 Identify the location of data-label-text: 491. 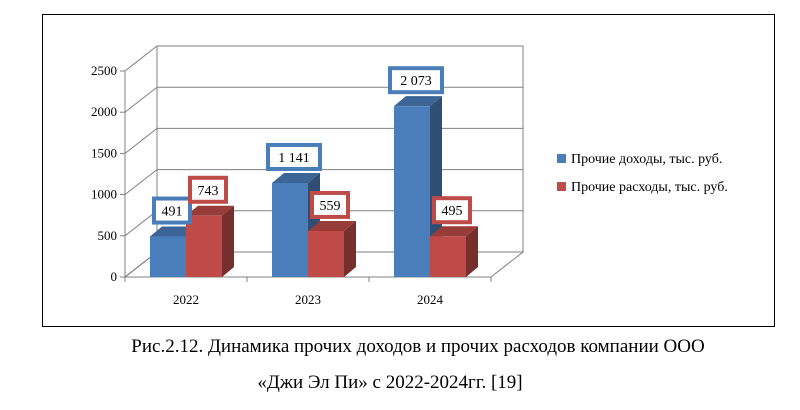
(172, 212).